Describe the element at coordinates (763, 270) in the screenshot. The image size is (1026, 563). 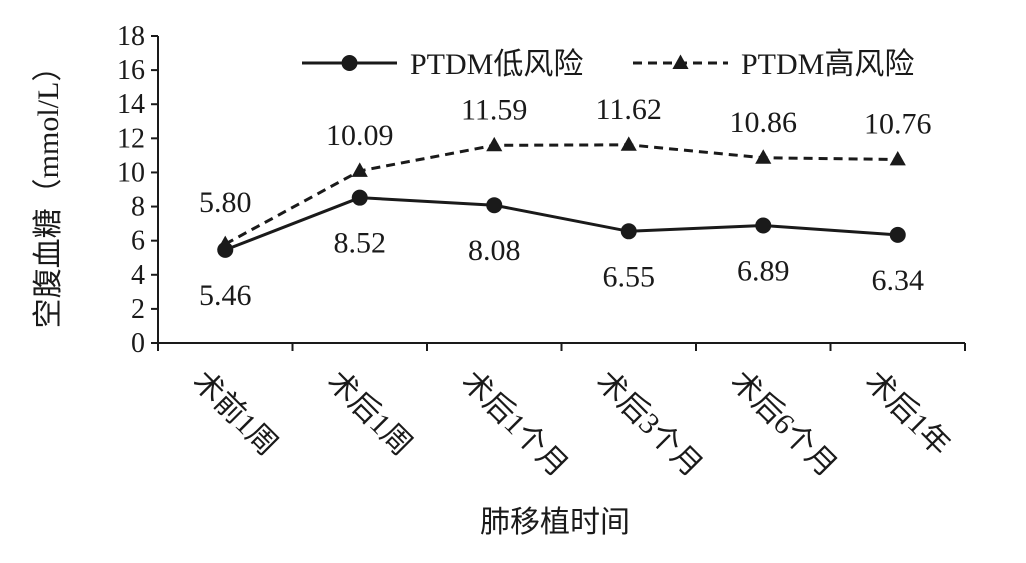
I see `data-label-low-risk: 6.89` at that location.